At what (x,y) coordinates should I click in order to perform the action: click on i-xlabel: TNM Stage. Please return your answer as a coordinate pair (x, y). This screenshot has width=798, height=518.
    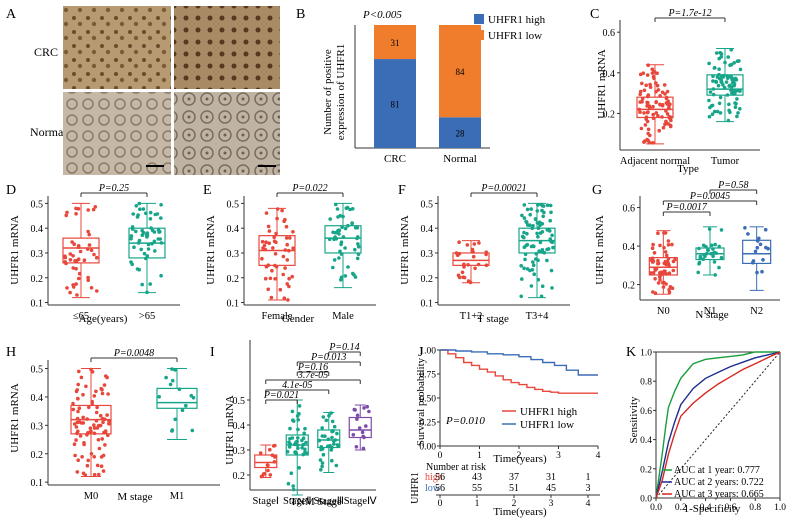
    Looking at the image, I should click on (316, 502).